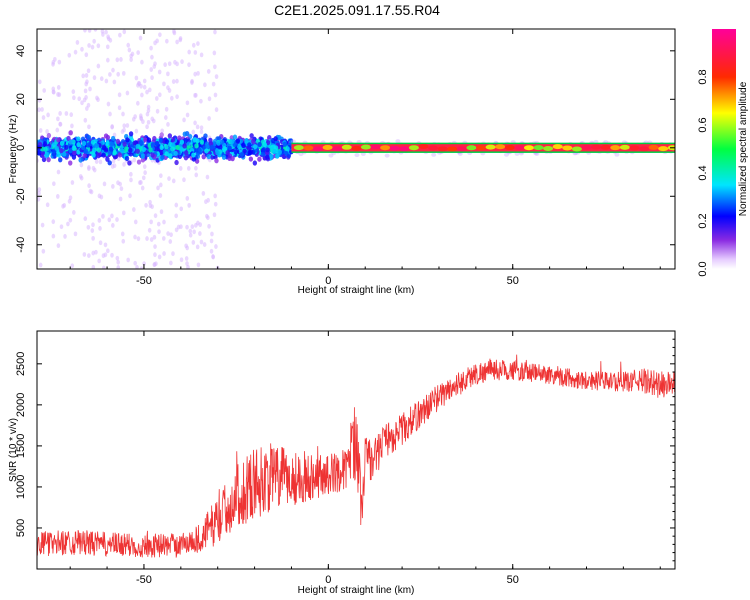 Image resolution: width=750 pixels, height=600 pixels. What do you see at coordinates (21, 245) in the screenshot?
I see `spectrogram-ytick-label: -40` at bounding box center [21, 245].